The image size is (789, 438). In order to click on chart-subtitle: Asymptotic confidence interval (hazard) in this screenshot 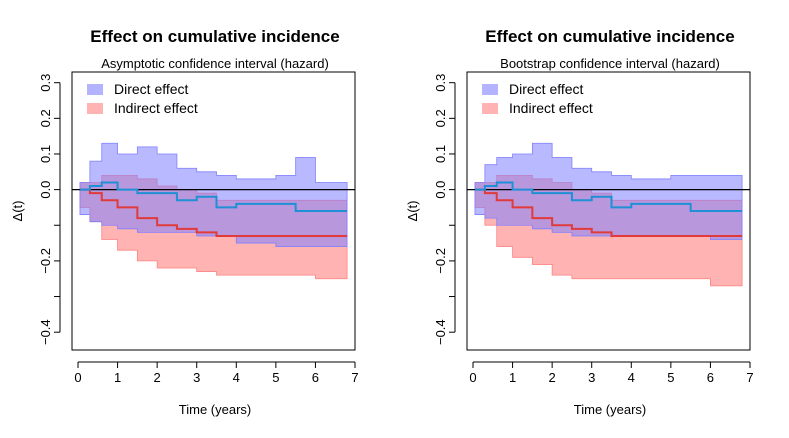, I will do `click(215, 63)`.